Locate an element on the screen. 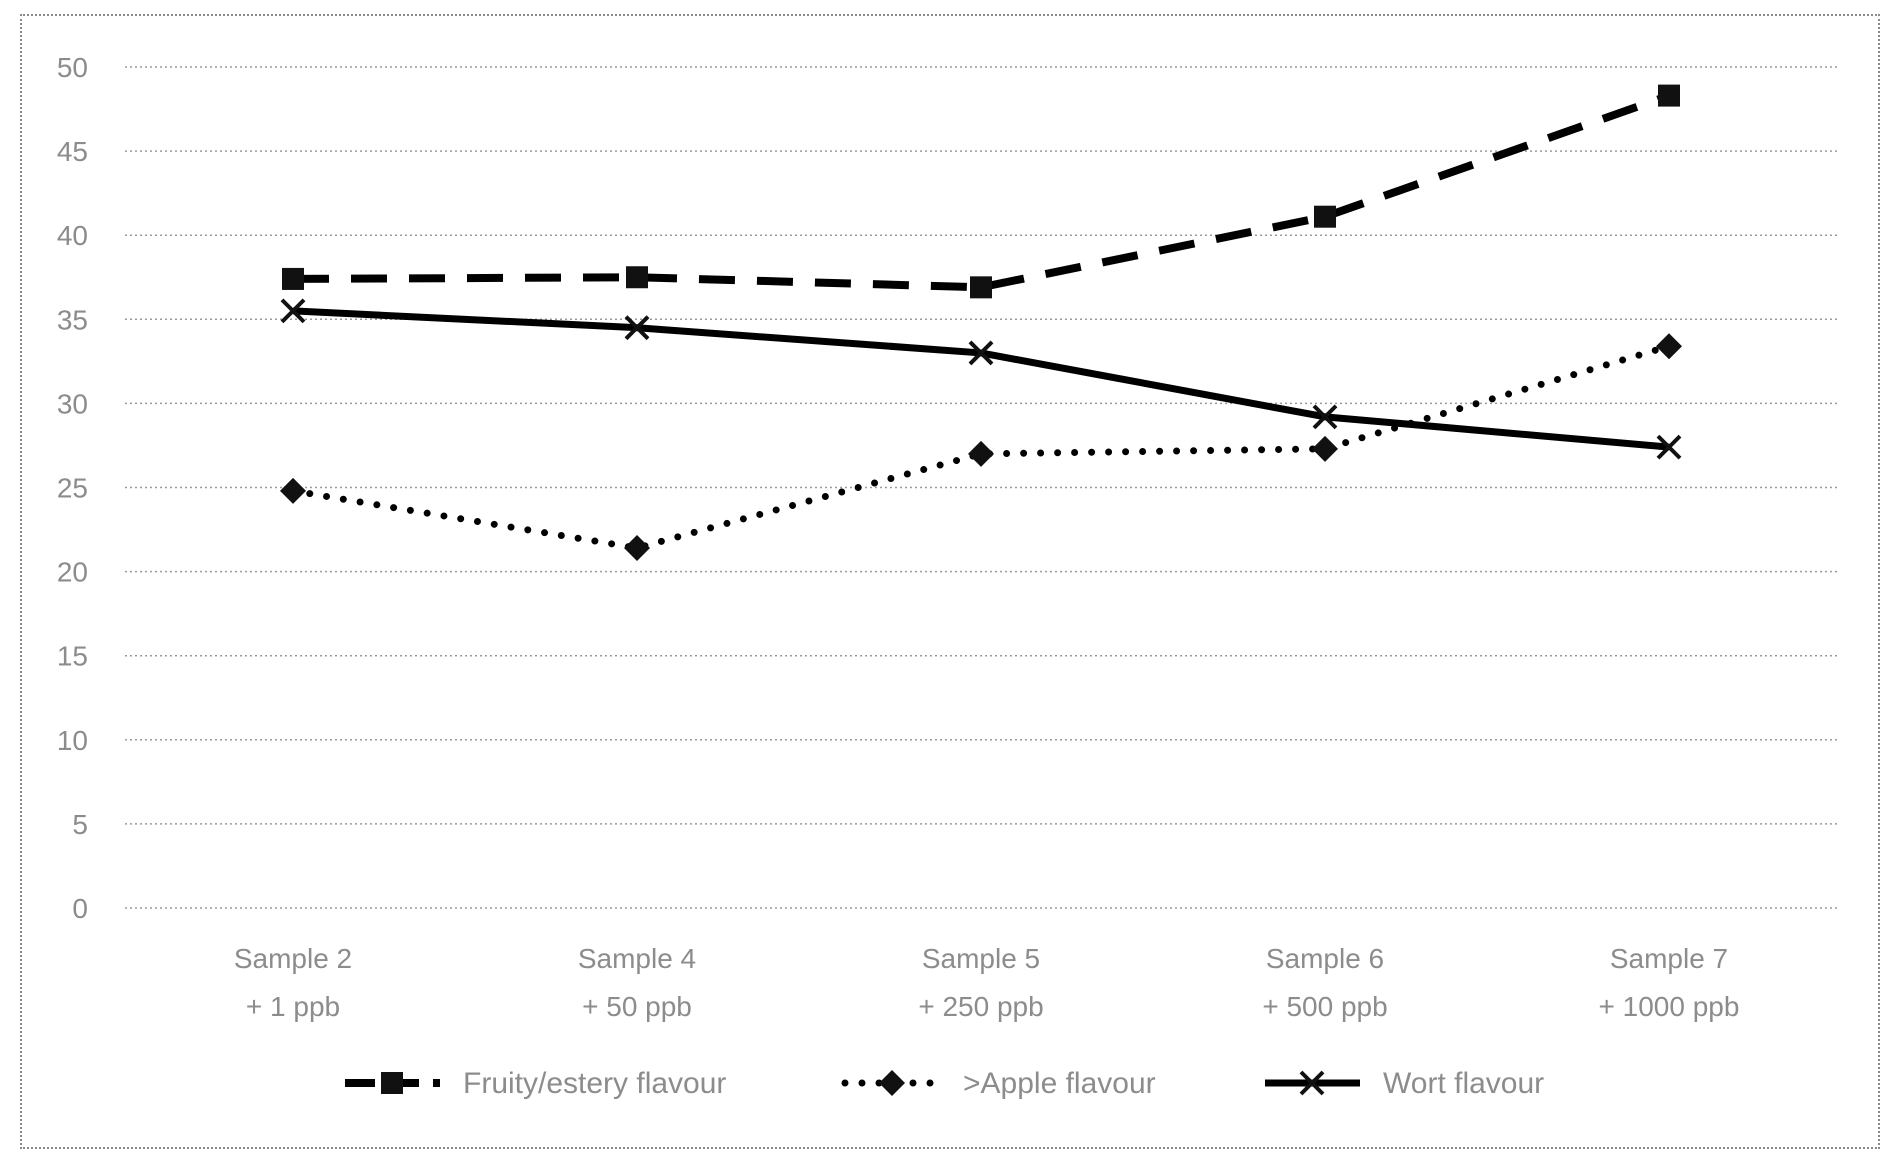 This screenshot has height=1165, width=1900. x-tick-label: Sample 4 is located at coordinates (637, 958).